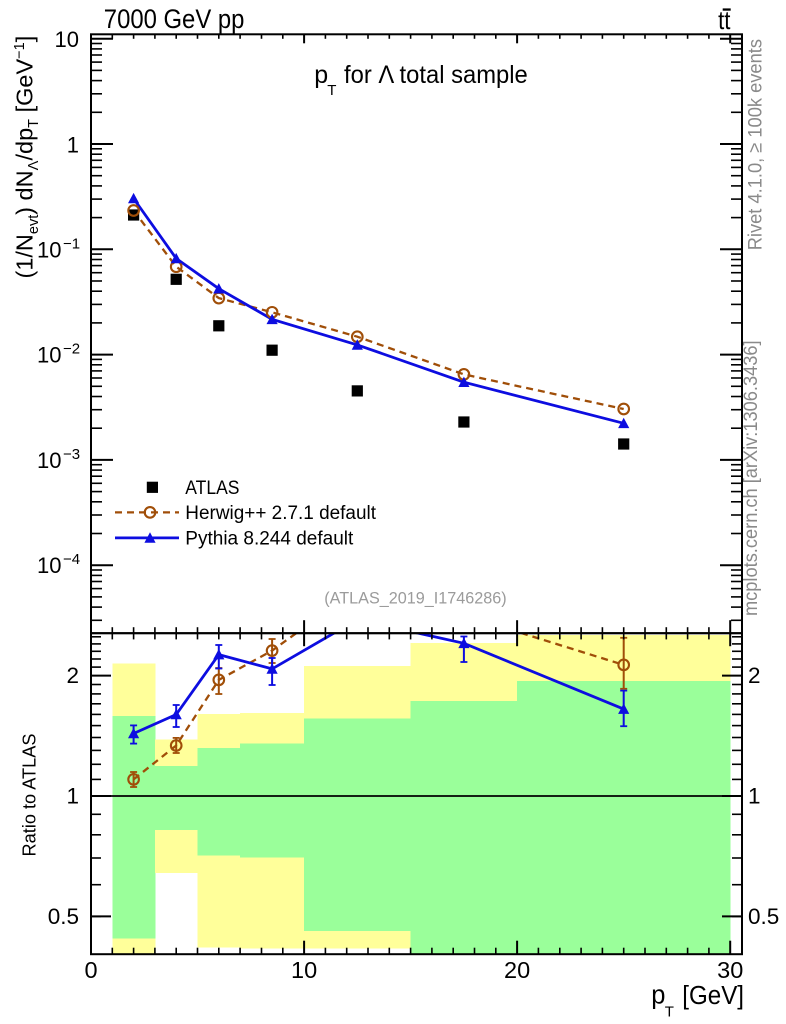  I want to click on svg-text: −4, so click(71, 559).